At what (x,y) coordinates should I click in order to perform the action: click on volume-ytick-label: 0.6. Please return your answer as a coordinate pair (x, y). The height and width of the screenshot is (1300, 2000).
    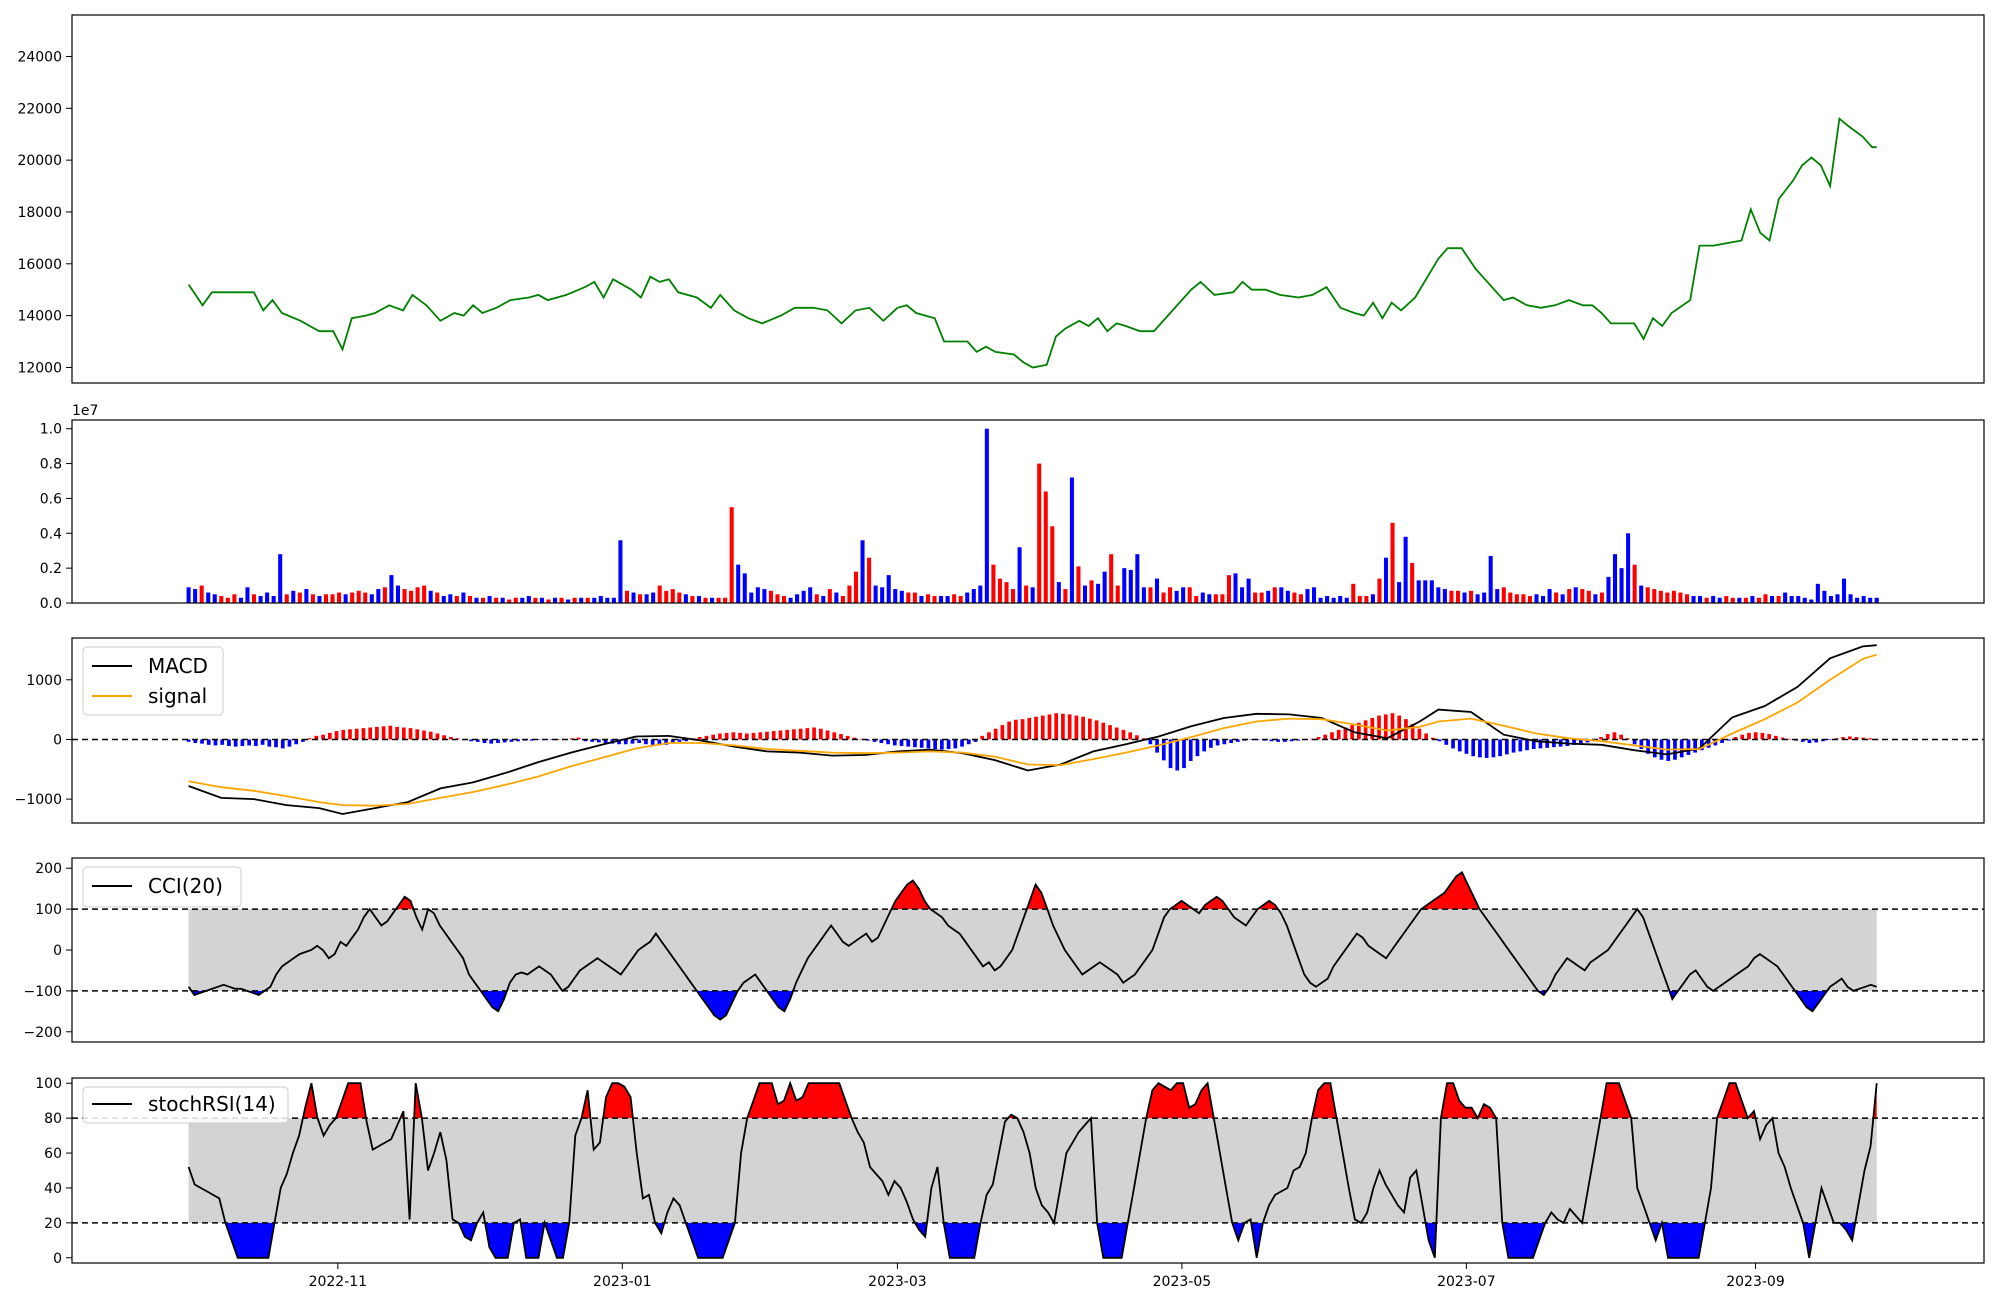
    Looking at the image, I should click on (51, 499).